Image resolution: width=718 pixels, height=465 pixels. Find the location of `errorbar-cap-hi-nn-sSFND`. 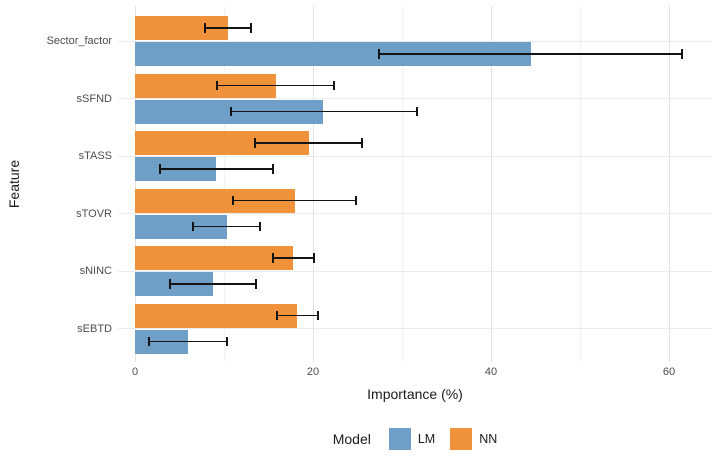

errorbar-cap-hi-nn-sSFND is located at coordinates (334, 85).